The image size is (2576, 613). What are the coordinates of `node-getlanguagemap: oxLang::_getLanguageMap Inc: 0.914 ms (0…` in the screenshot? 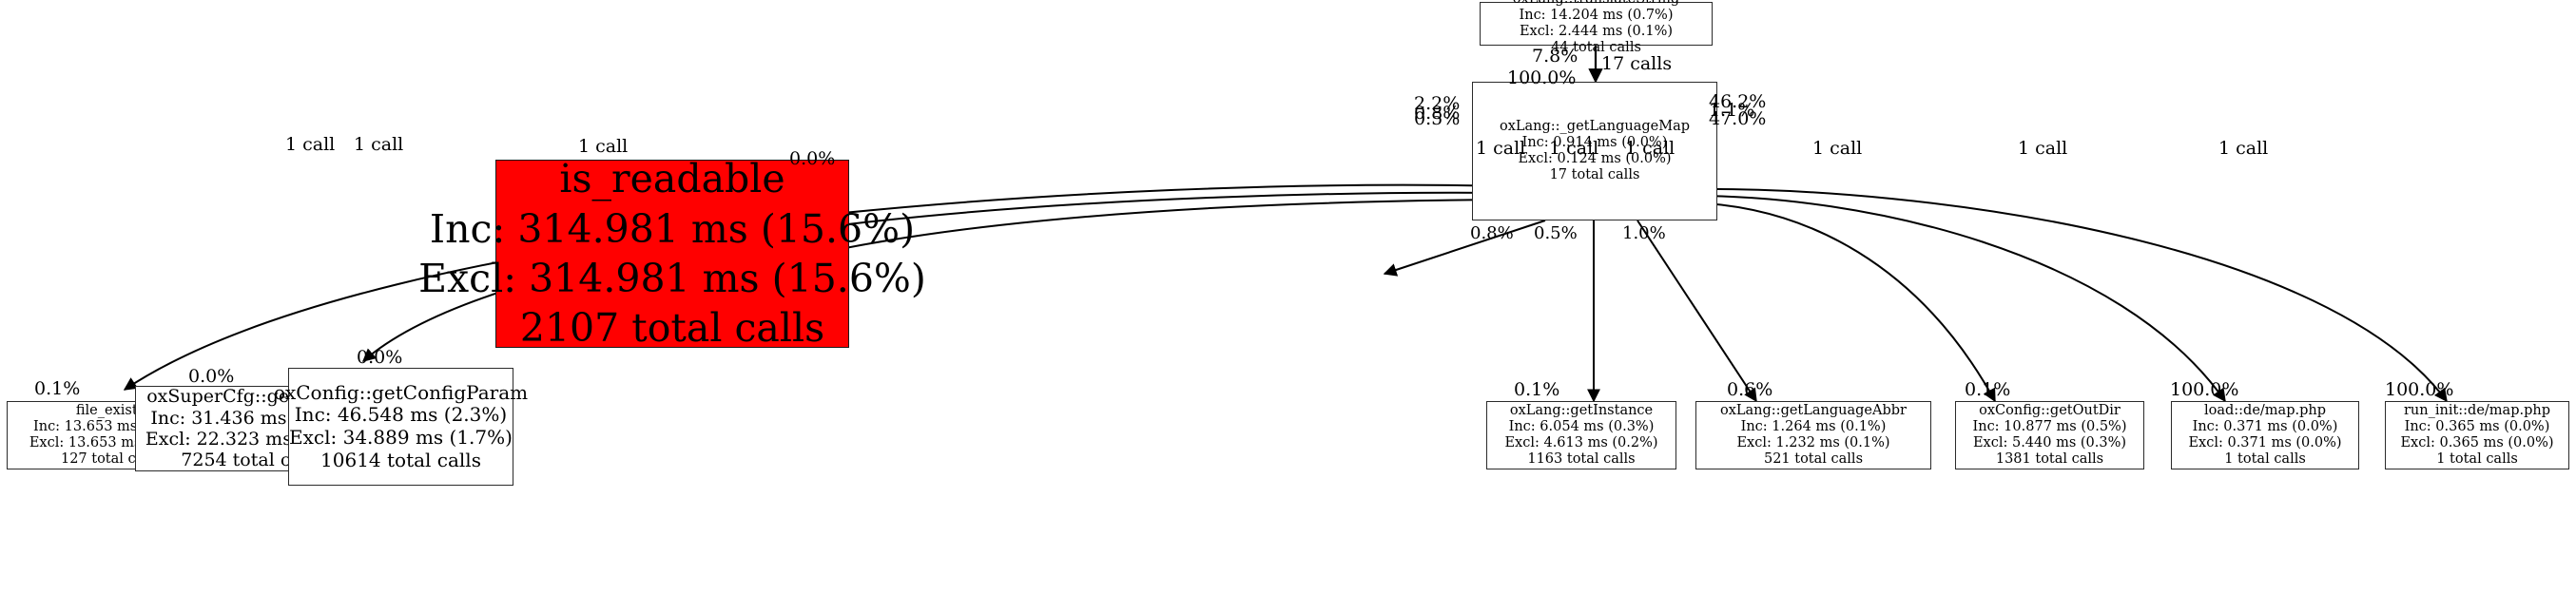 It's located at (1594, 151).